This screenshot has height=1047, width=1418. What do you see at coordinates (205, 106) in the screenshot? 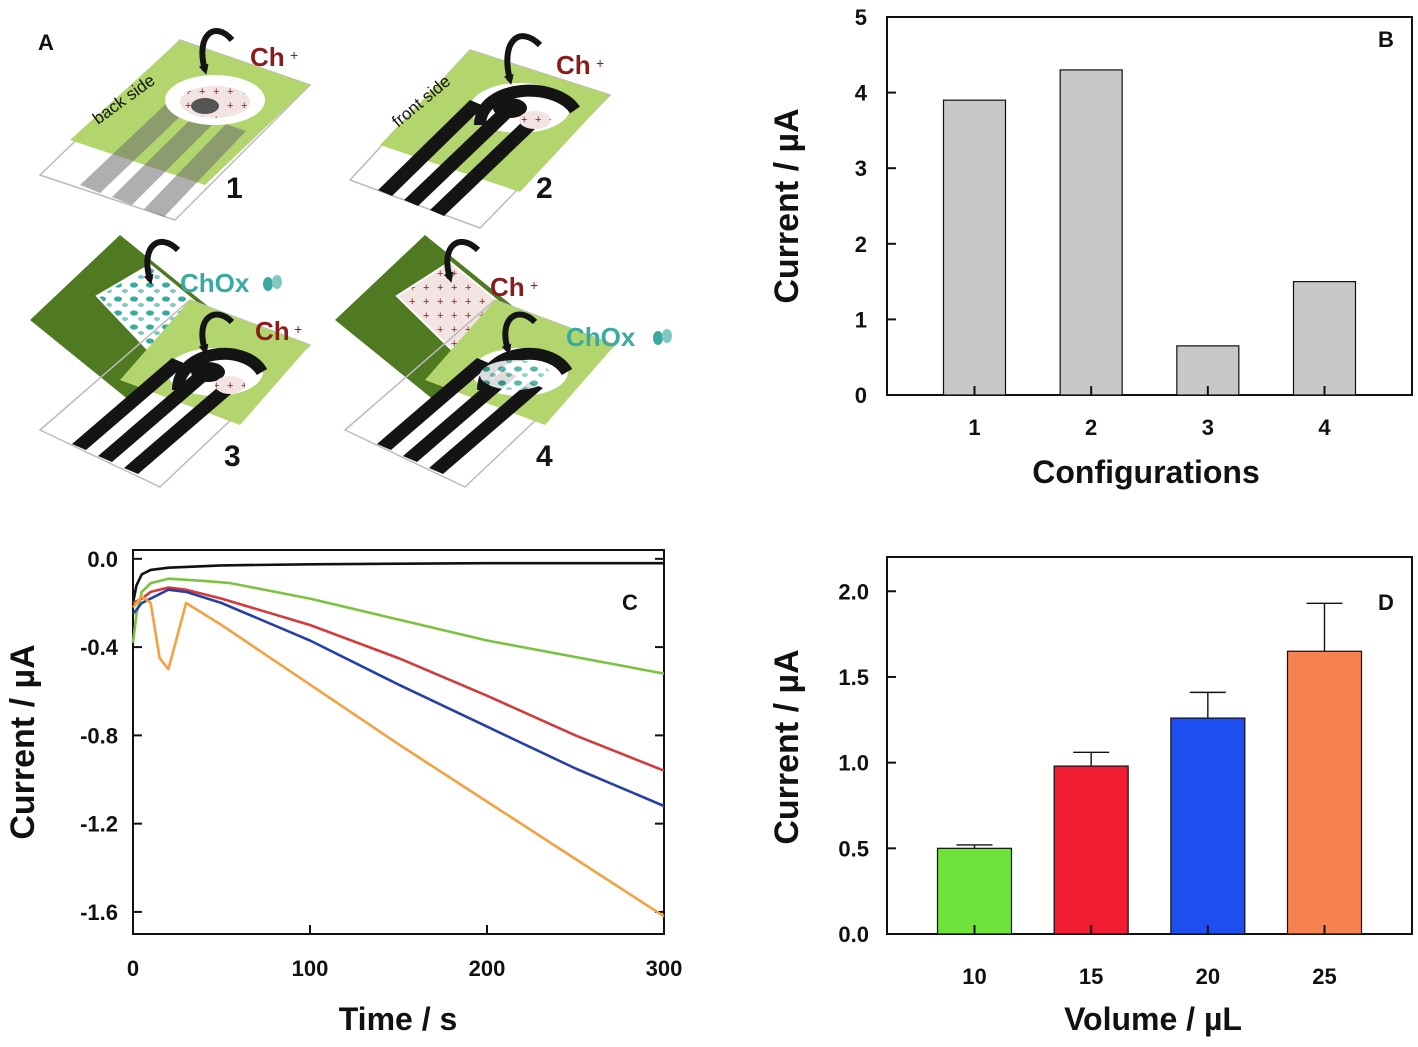
I see `electrode-dot` at bounding box center [205, 106].